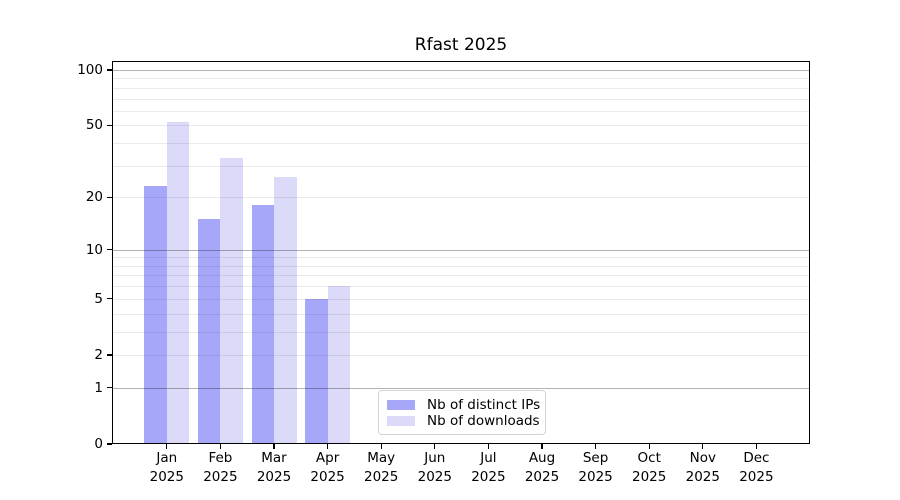 The width and height of the screenshot is (900, 500). What do you see at coordinates (98, 387) in the screenshot?
I see `y-tick-label: 1` at bounding box center [98, 387].